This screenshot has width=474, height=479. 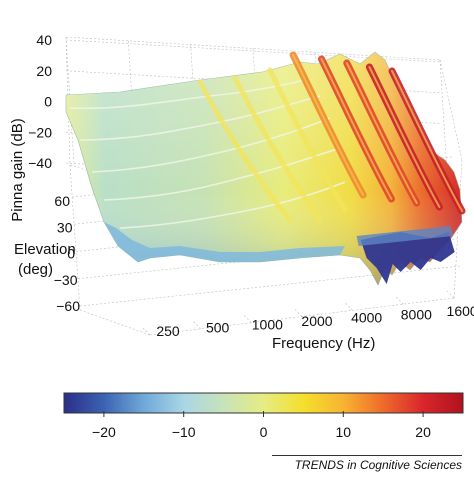 What do you see at coordinates (416, 314) in the screenshot?
I see `x-tick-label: 8000` at bounding box center [416, 314].